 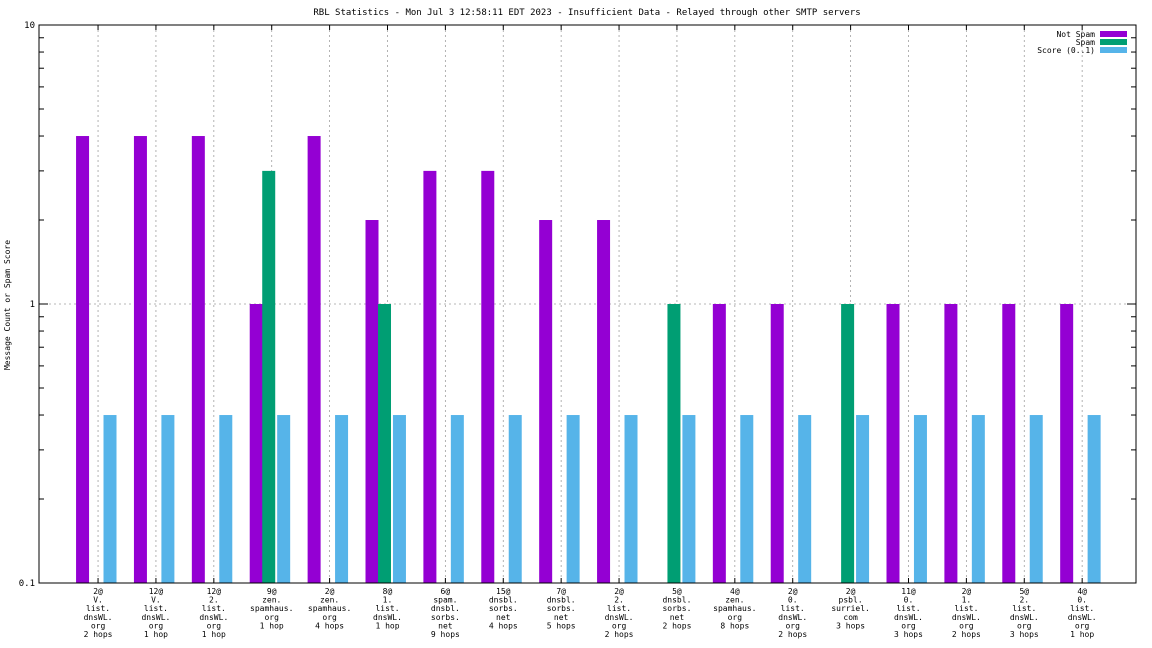 What do you see at coordinates (7, 305) in the screenshot?
I see `y-axis-label: Message Count or Spam Score` at bounding box center [7, 305].